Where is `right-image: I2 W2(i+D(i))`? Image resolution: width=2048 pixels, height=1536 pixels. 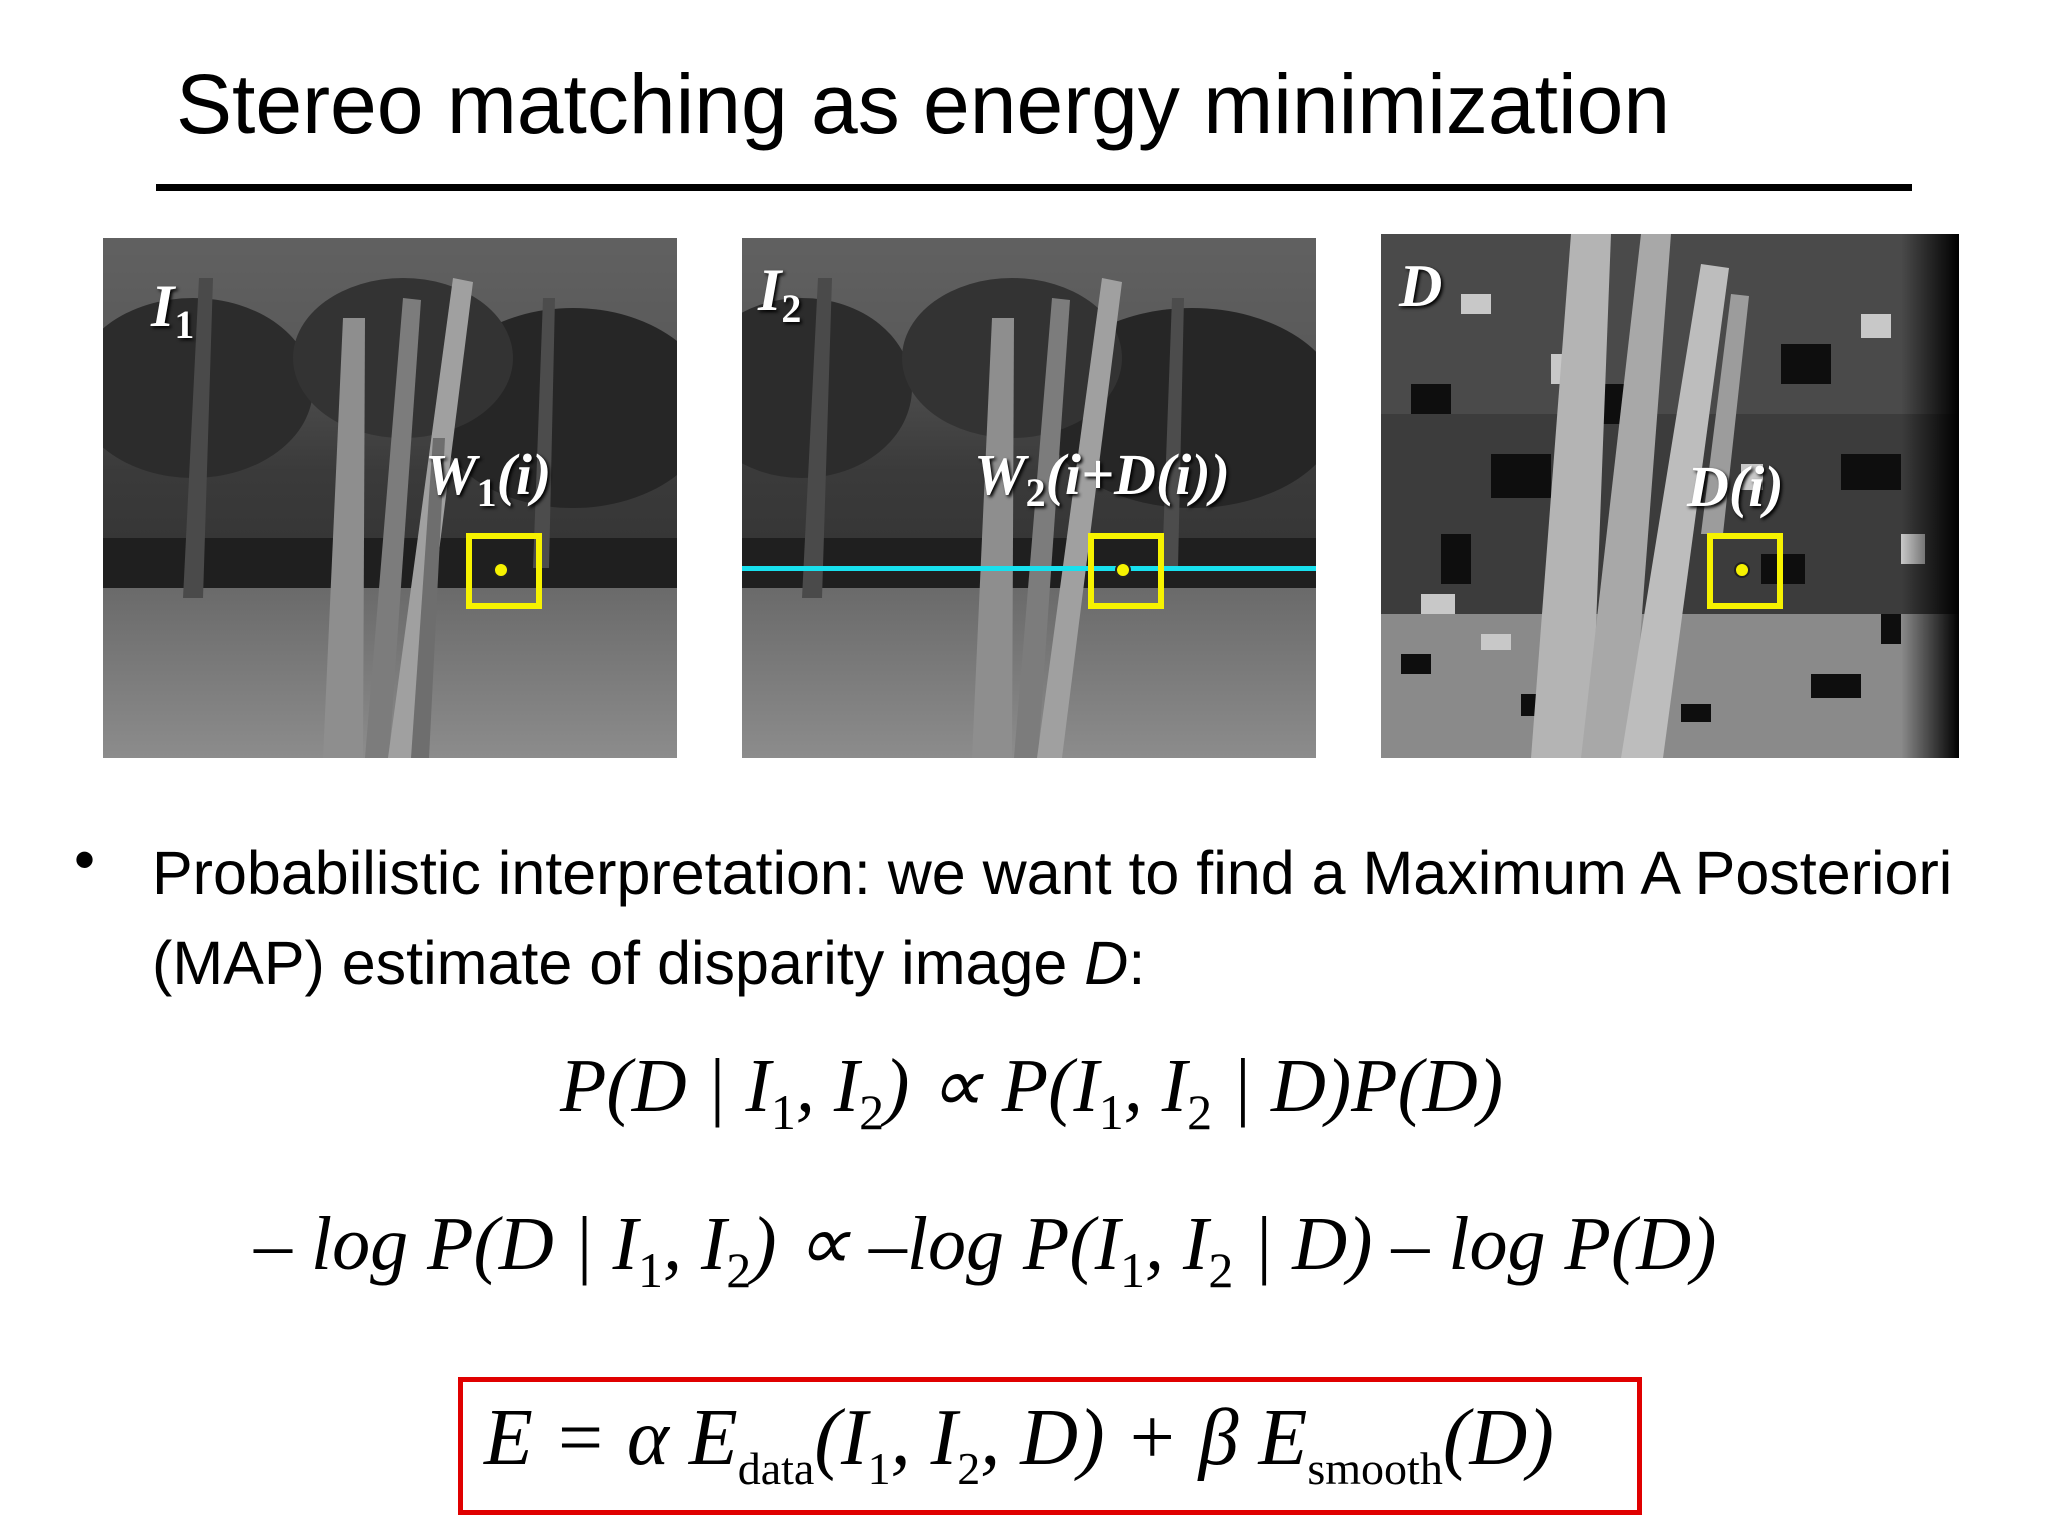
right-image: I2 W2(i+D(i)) is located at coordinates (1029, 498).